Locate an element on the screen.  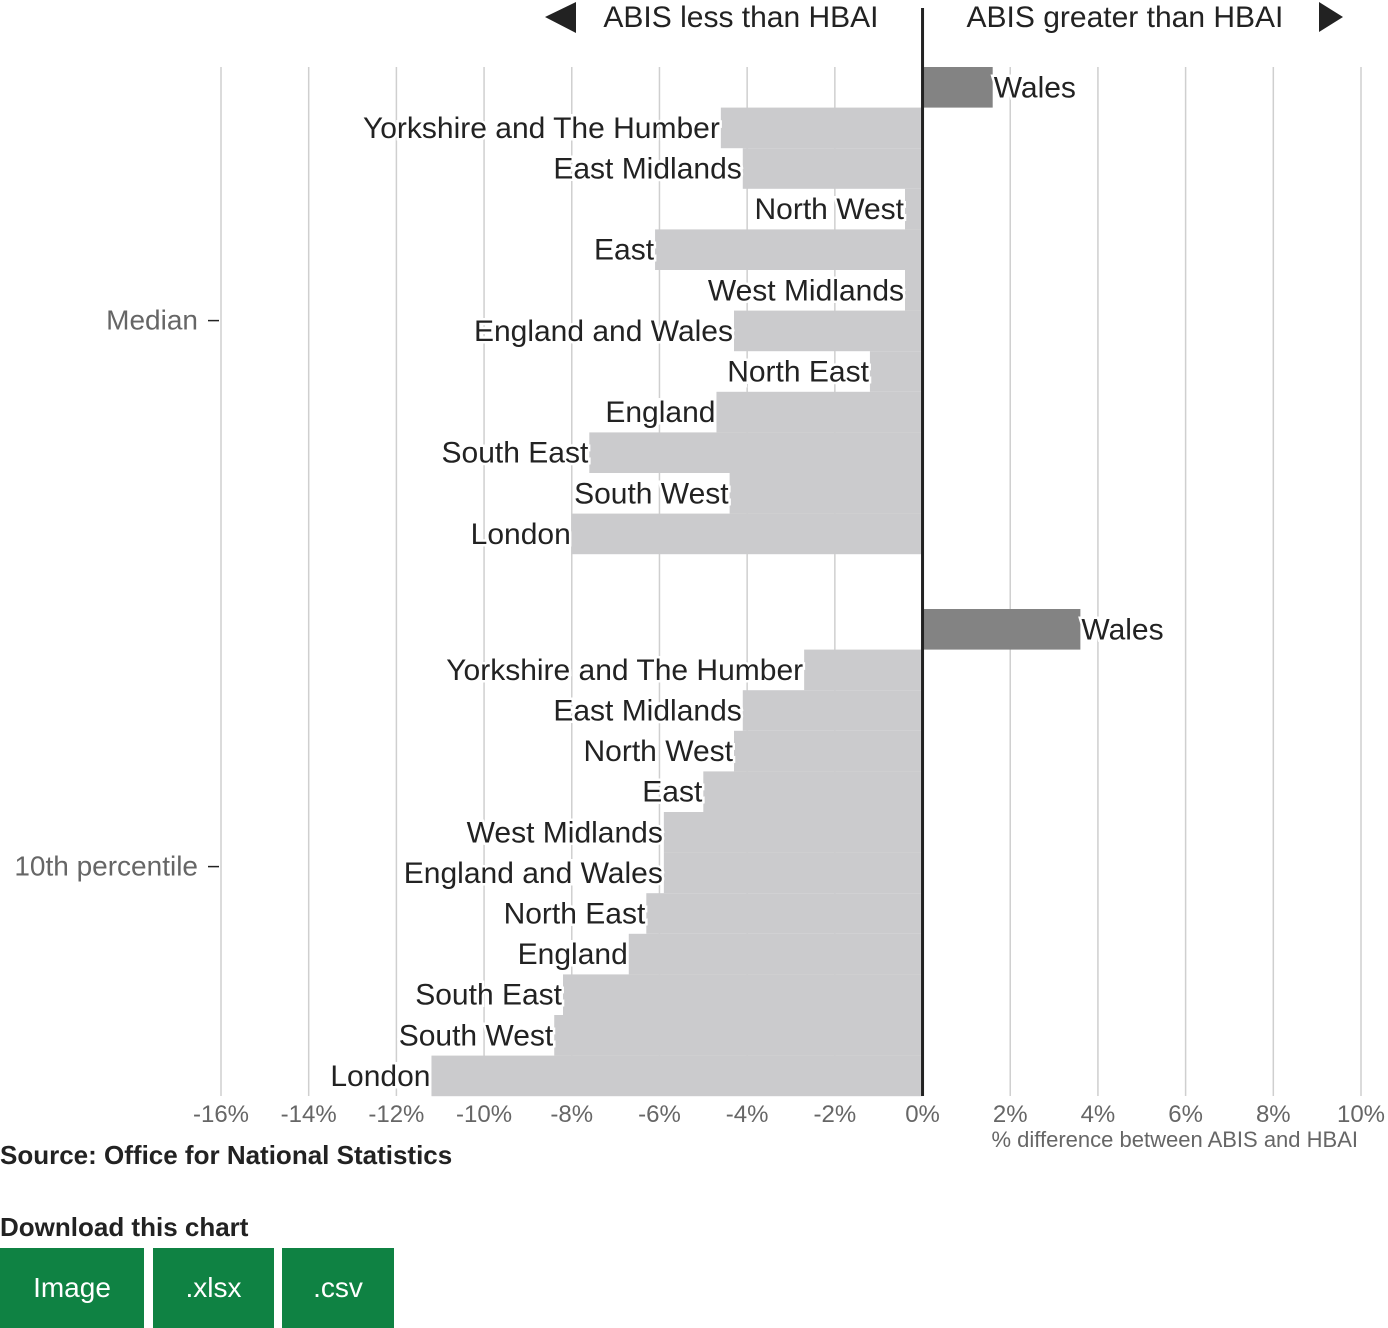
x-tick-label: 4% is located at coordinates (1098, 1114).